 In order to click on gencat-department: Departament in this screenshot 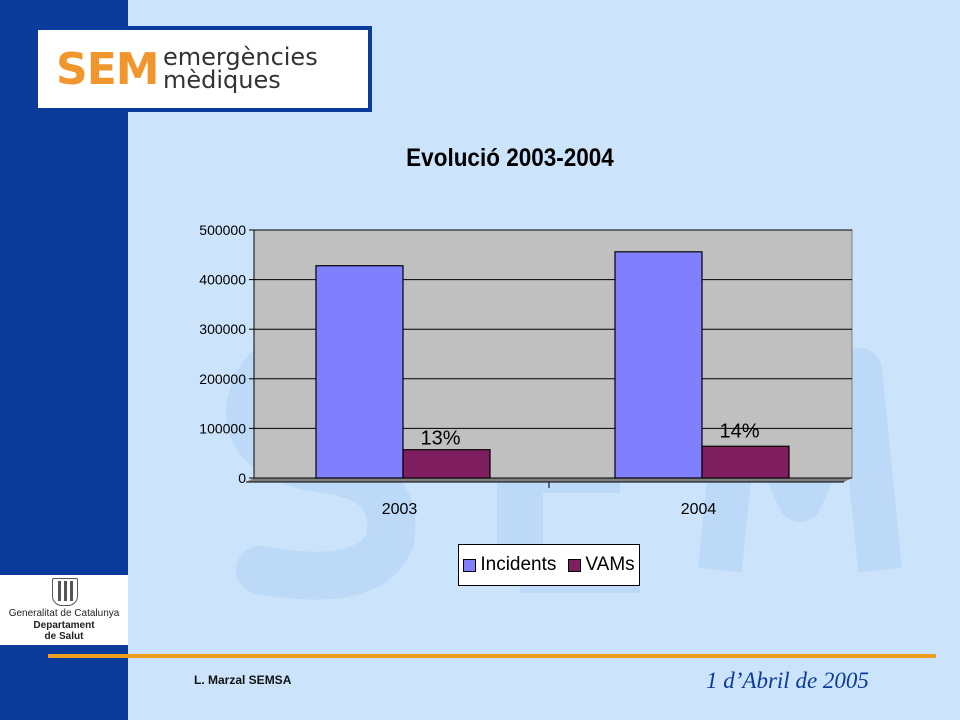, I will do `click(64, 625)`.